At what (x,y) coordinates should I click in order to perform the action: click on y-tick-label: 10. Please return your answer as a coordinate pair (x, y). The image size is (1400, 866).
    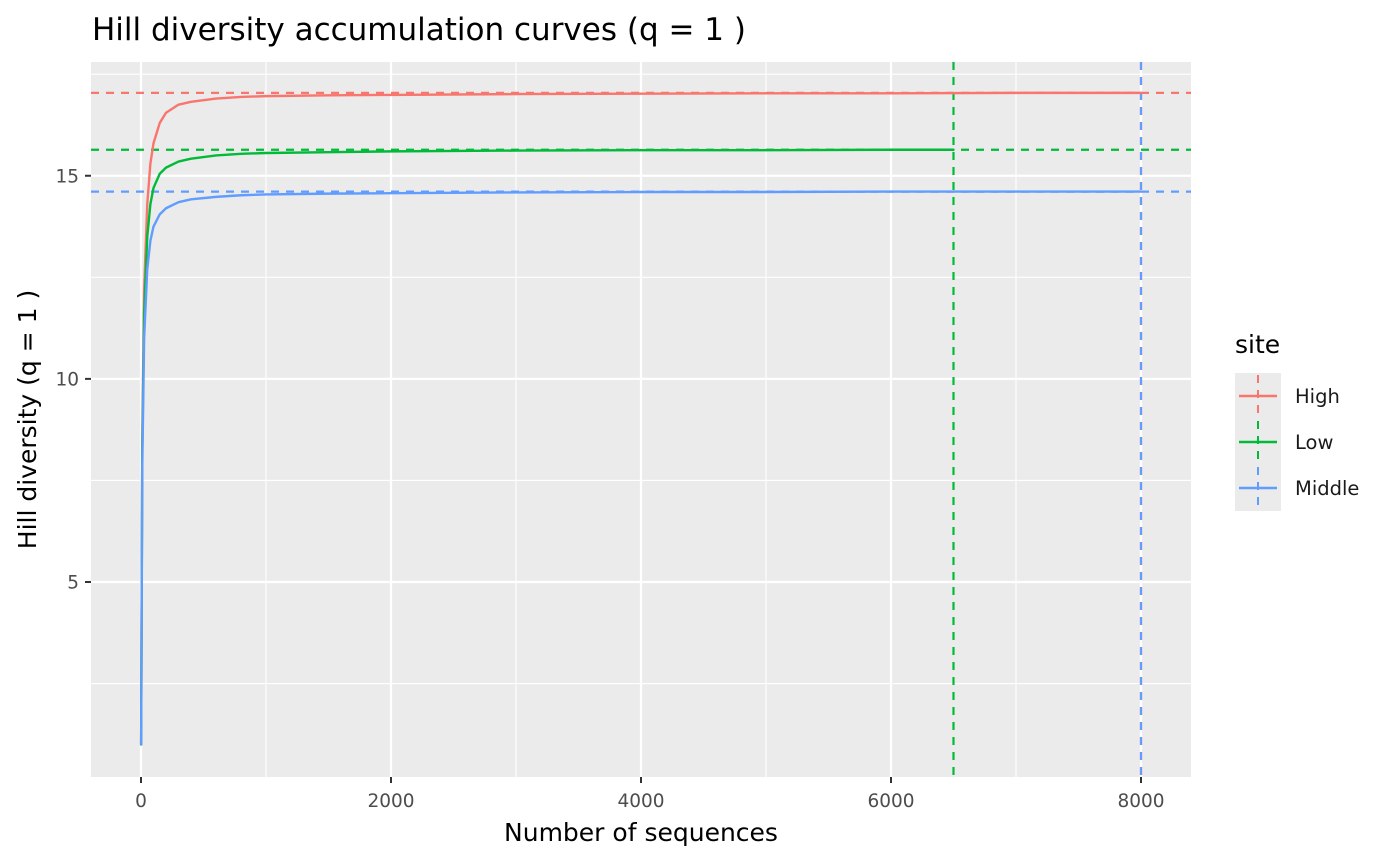
    Looking at the image, I should click on (67, 379).